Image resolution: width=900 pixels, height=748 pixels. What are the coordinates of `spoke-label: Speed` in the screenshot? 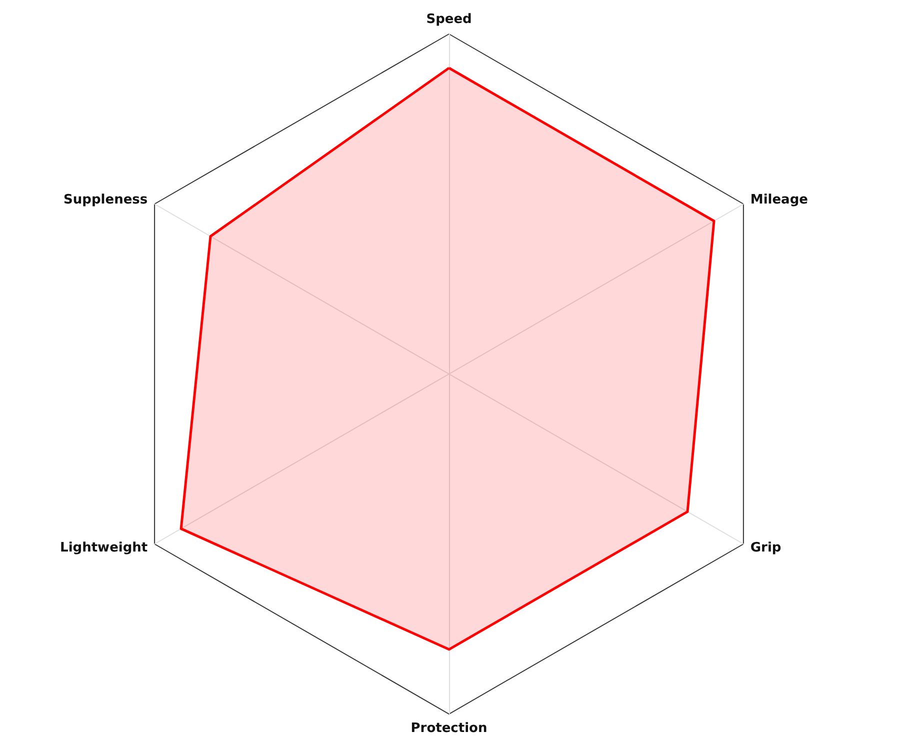 It's located at (449, 19).